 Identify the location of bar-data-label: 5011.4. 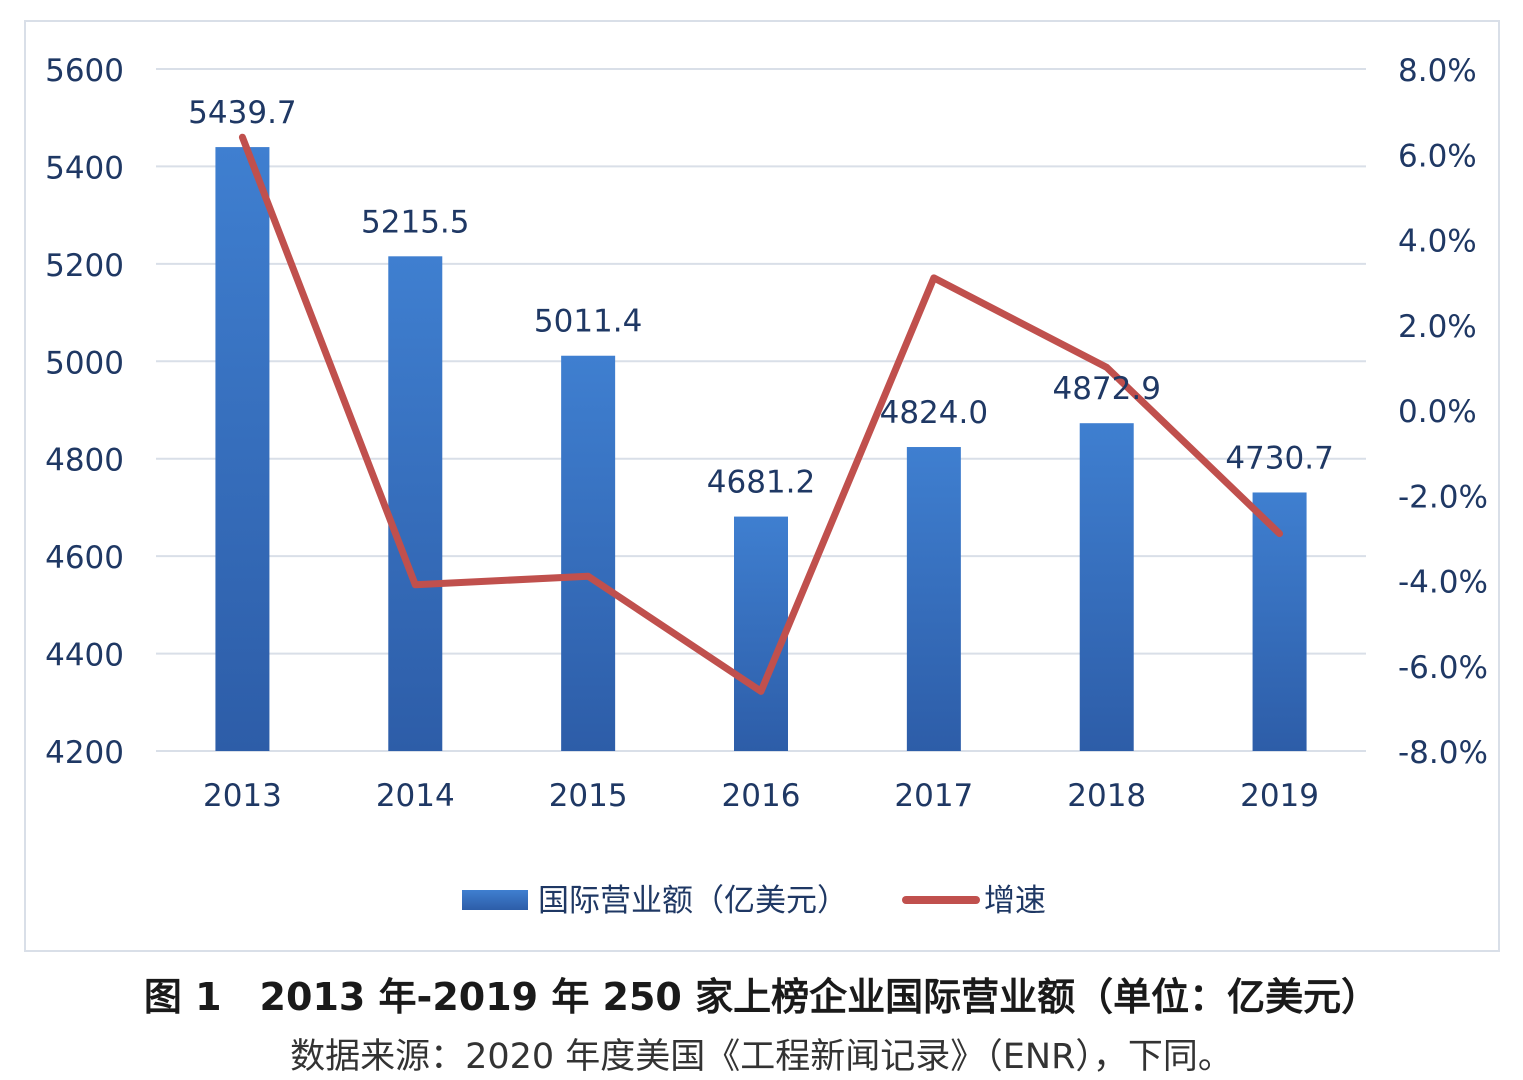
(588, 322).